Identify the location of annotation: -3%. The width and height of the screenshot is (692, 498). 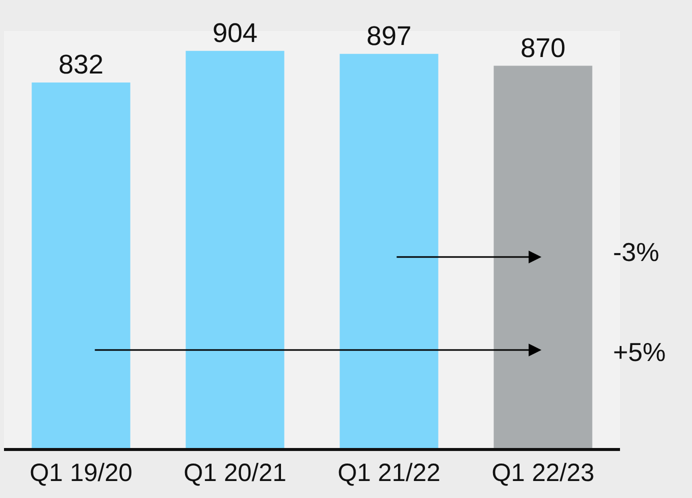
(636, 252).